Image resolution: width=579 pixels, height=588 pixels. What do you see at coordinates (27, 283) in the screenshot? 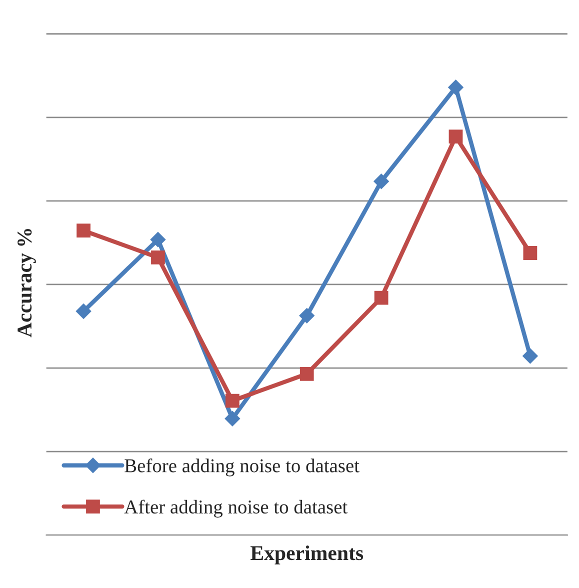
I see `y-axis-title: Accuracy %` at bounding box center [27, 283].